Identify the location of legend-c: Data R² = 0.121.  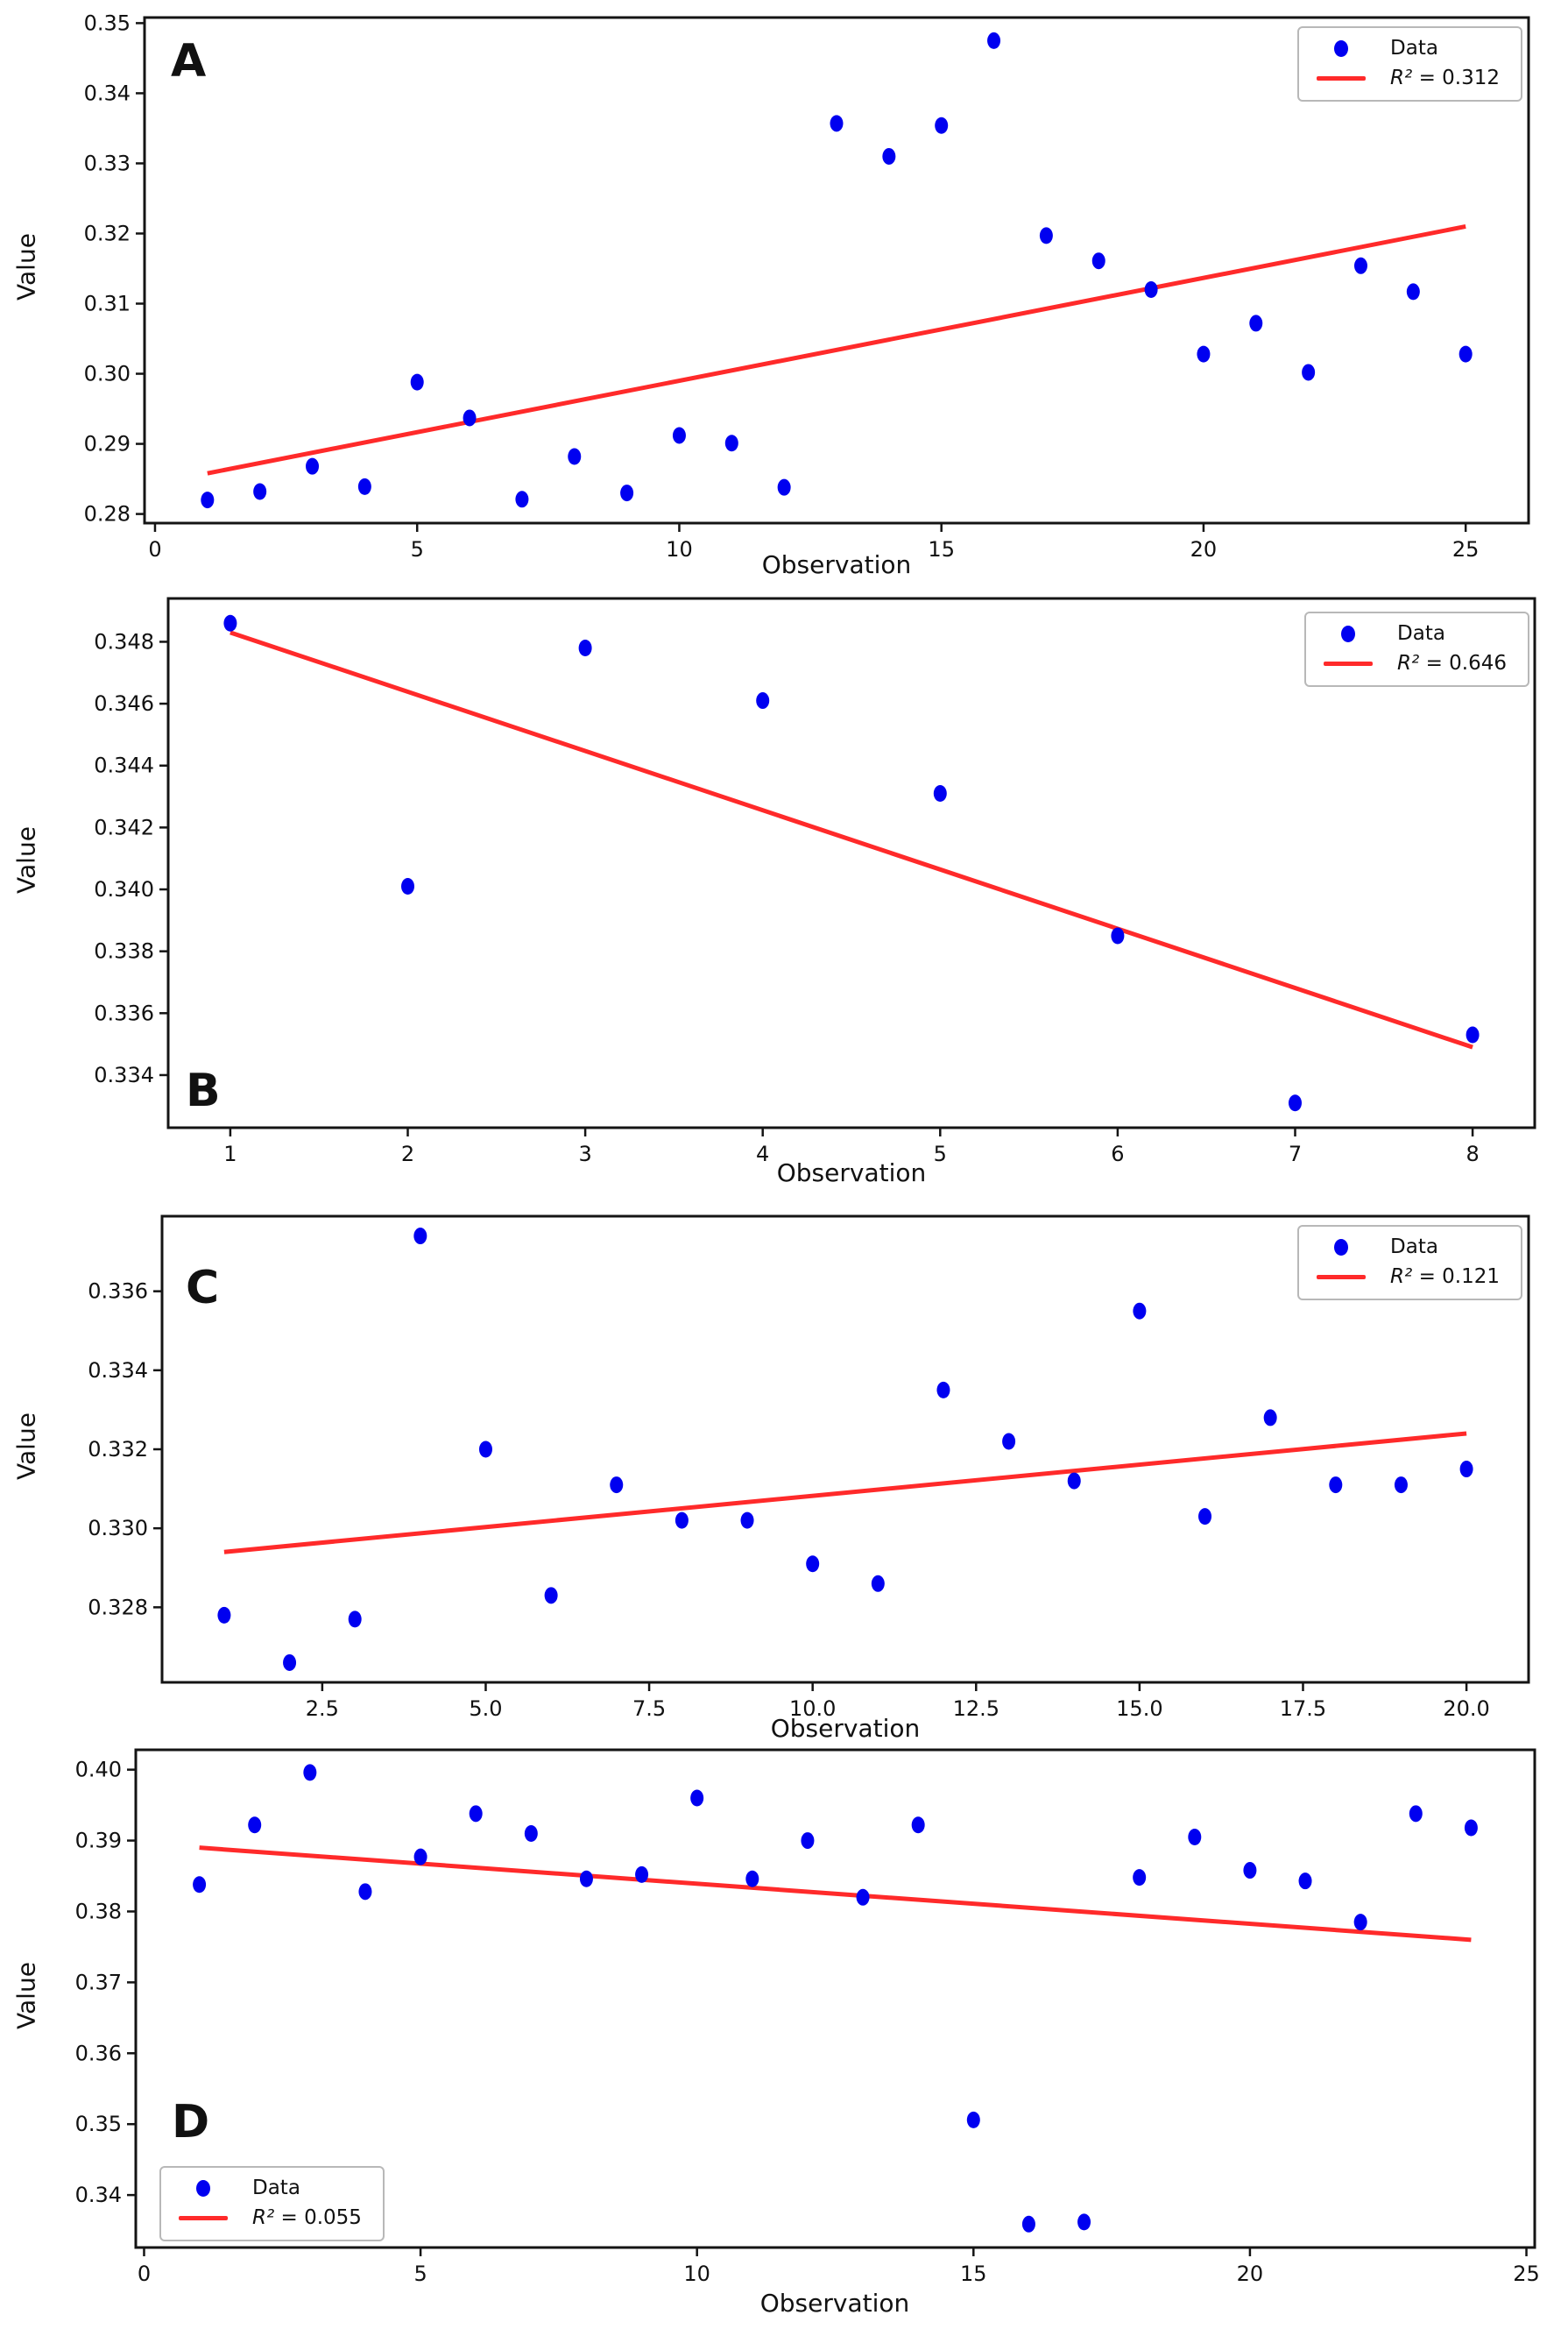
(1409, 1262).